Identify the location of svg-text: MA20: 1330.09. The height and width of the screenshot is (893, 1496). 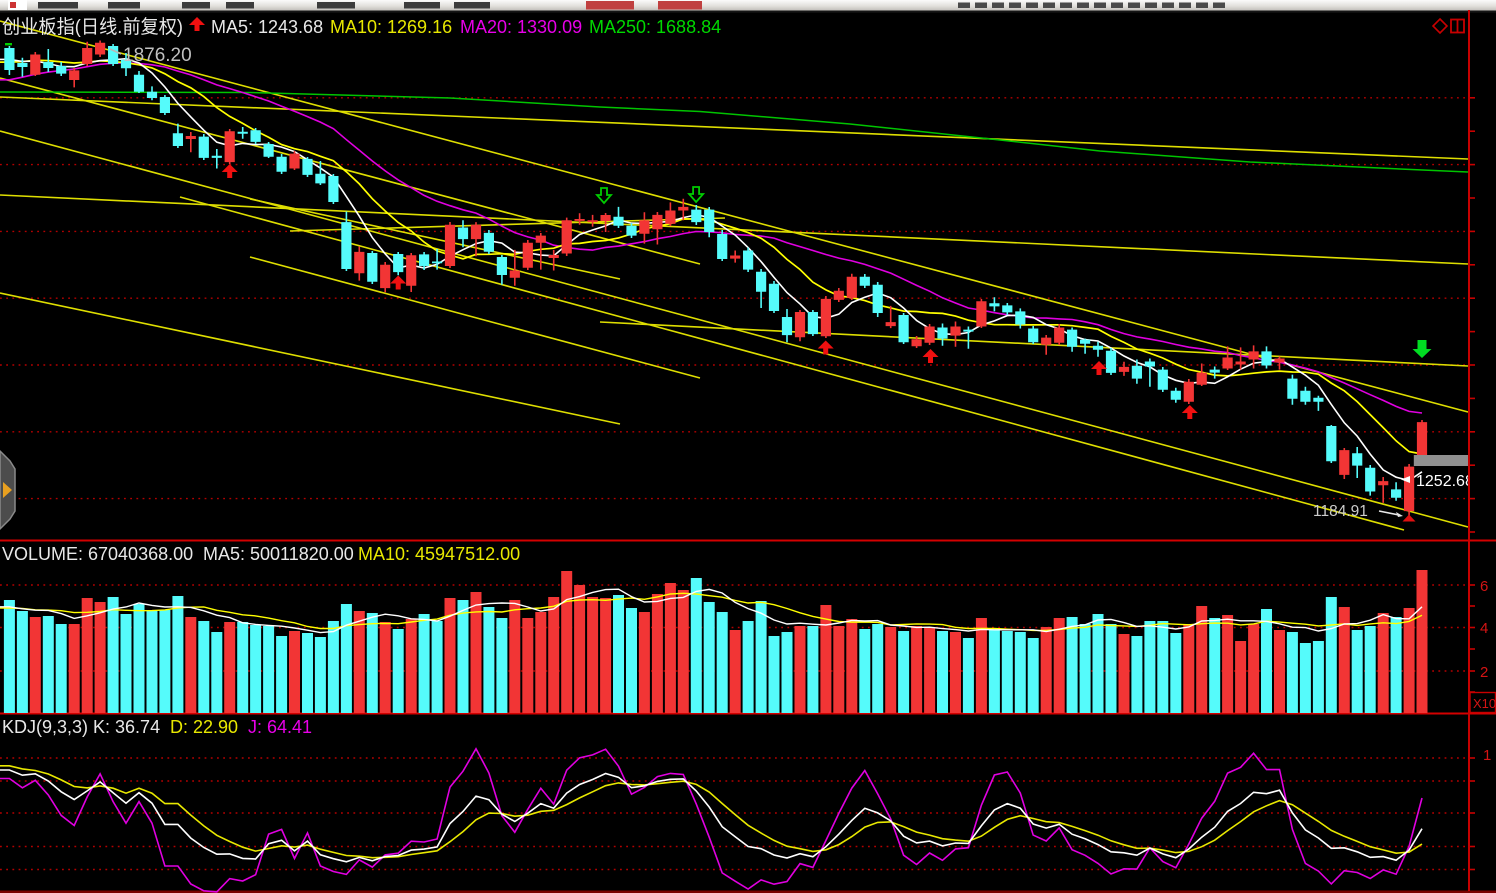
(521, 27).